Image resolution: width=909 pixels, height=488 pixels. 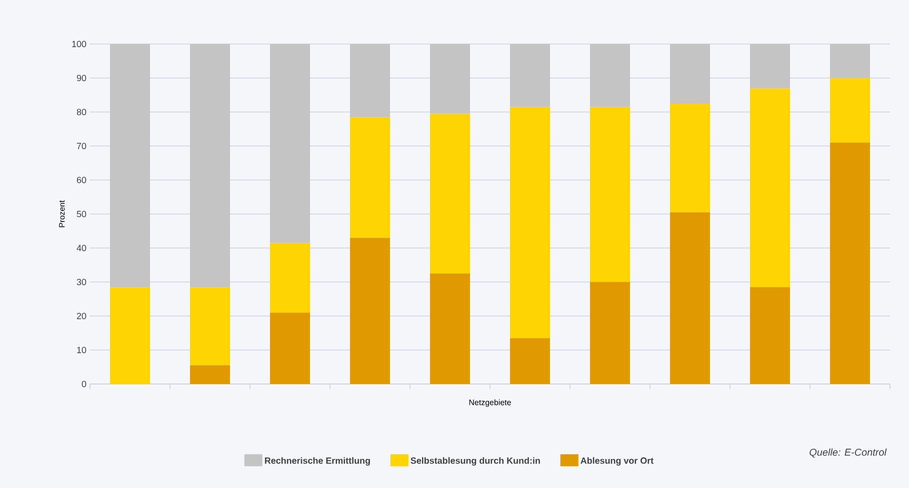 I want to click on y-tick-label: 0, so click(x=84, y=384).